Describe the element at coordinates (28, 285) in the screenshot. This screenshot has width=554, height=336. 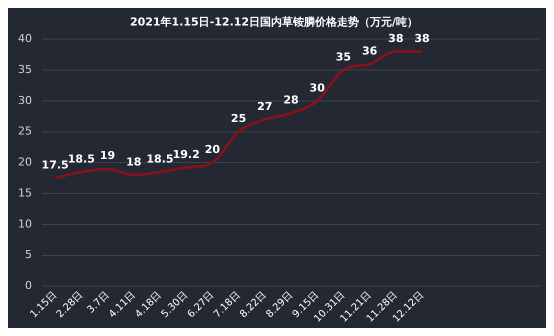
I see `y-tick-label: 0` at that location.